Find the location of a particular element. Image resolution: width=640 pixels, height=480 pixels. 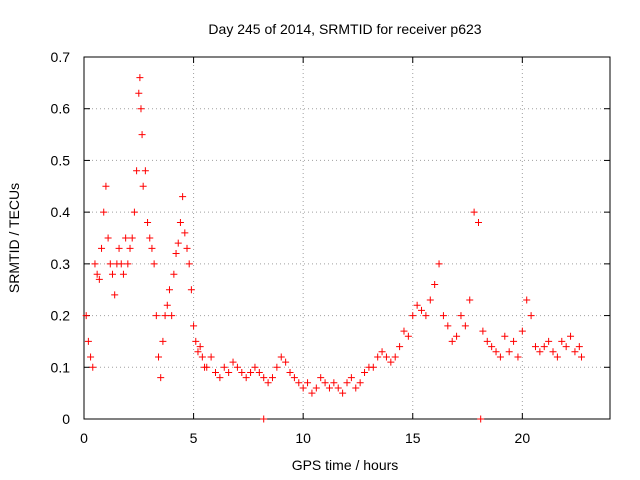

data-point-outlier is located at coordinates (264, 419).